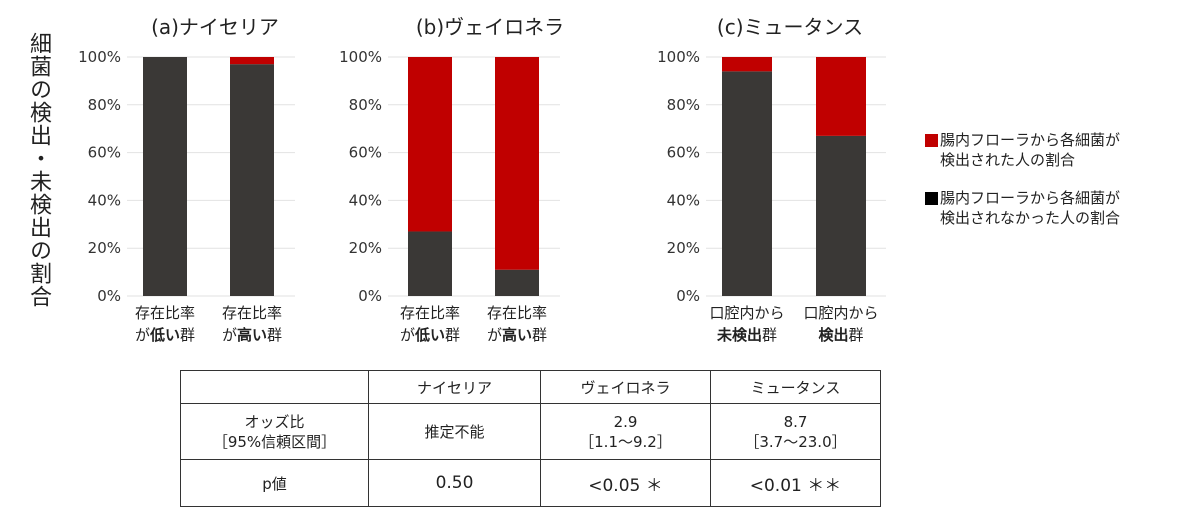 The image size is (1200, 520). Describe the element at coordinates (625, 431) in the screenshot. I see `table-cell: 2.9 ［1.1～9.2］` at that location.